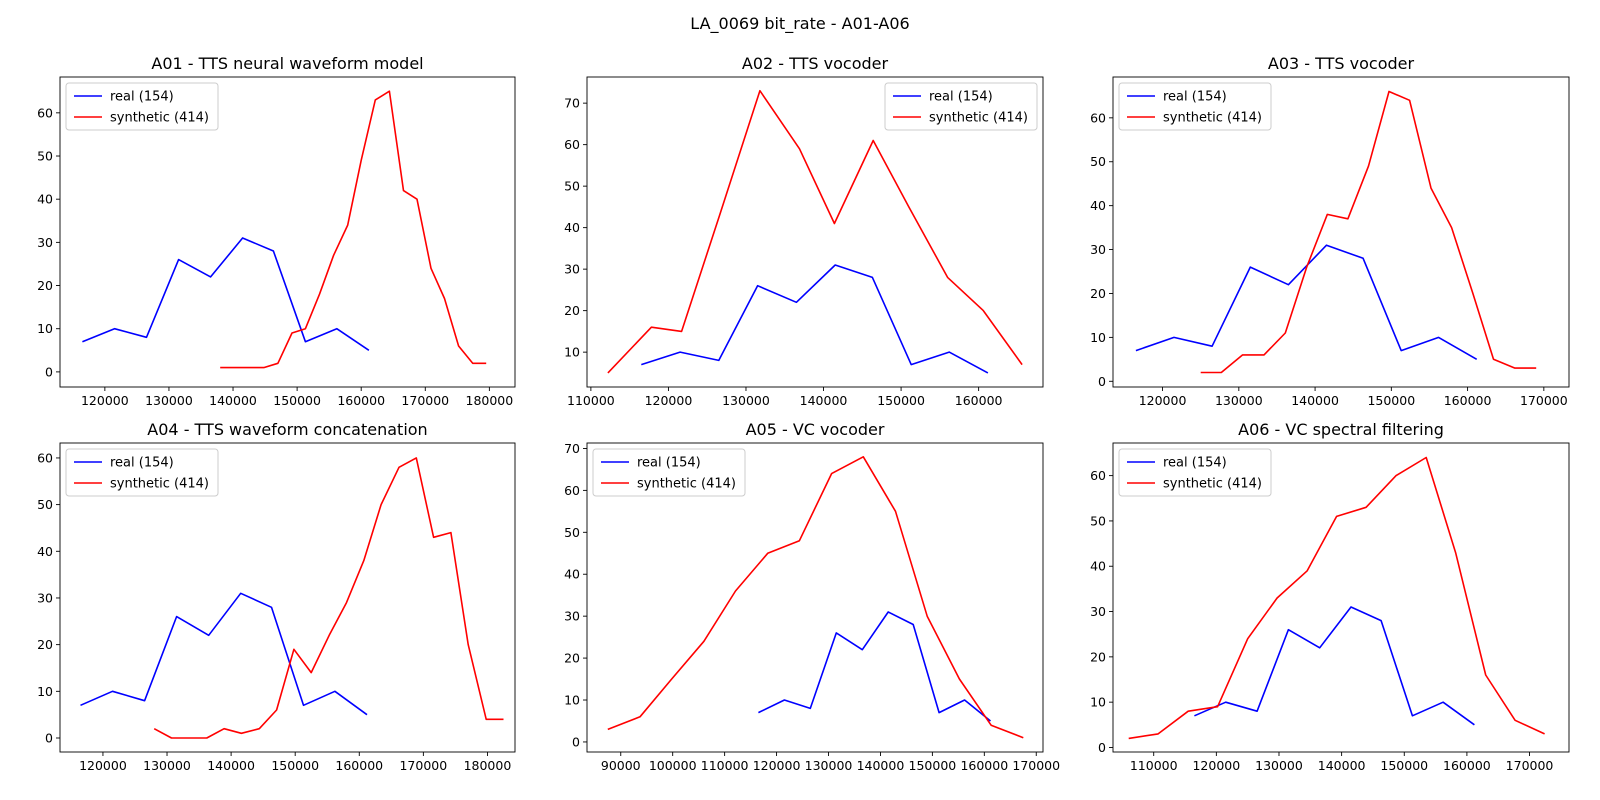 The width and height of the screenshot is (1600, 800). I want to click on figure-title: LA_0069 bit_rate - A01-A06, so click(799, 24).